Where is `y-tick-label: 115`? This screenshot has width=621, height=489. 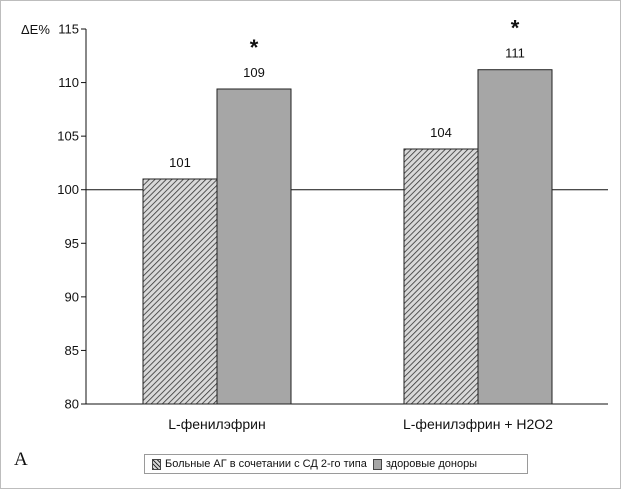 y-tick-label: 115 is located at coordinates (68, 29).